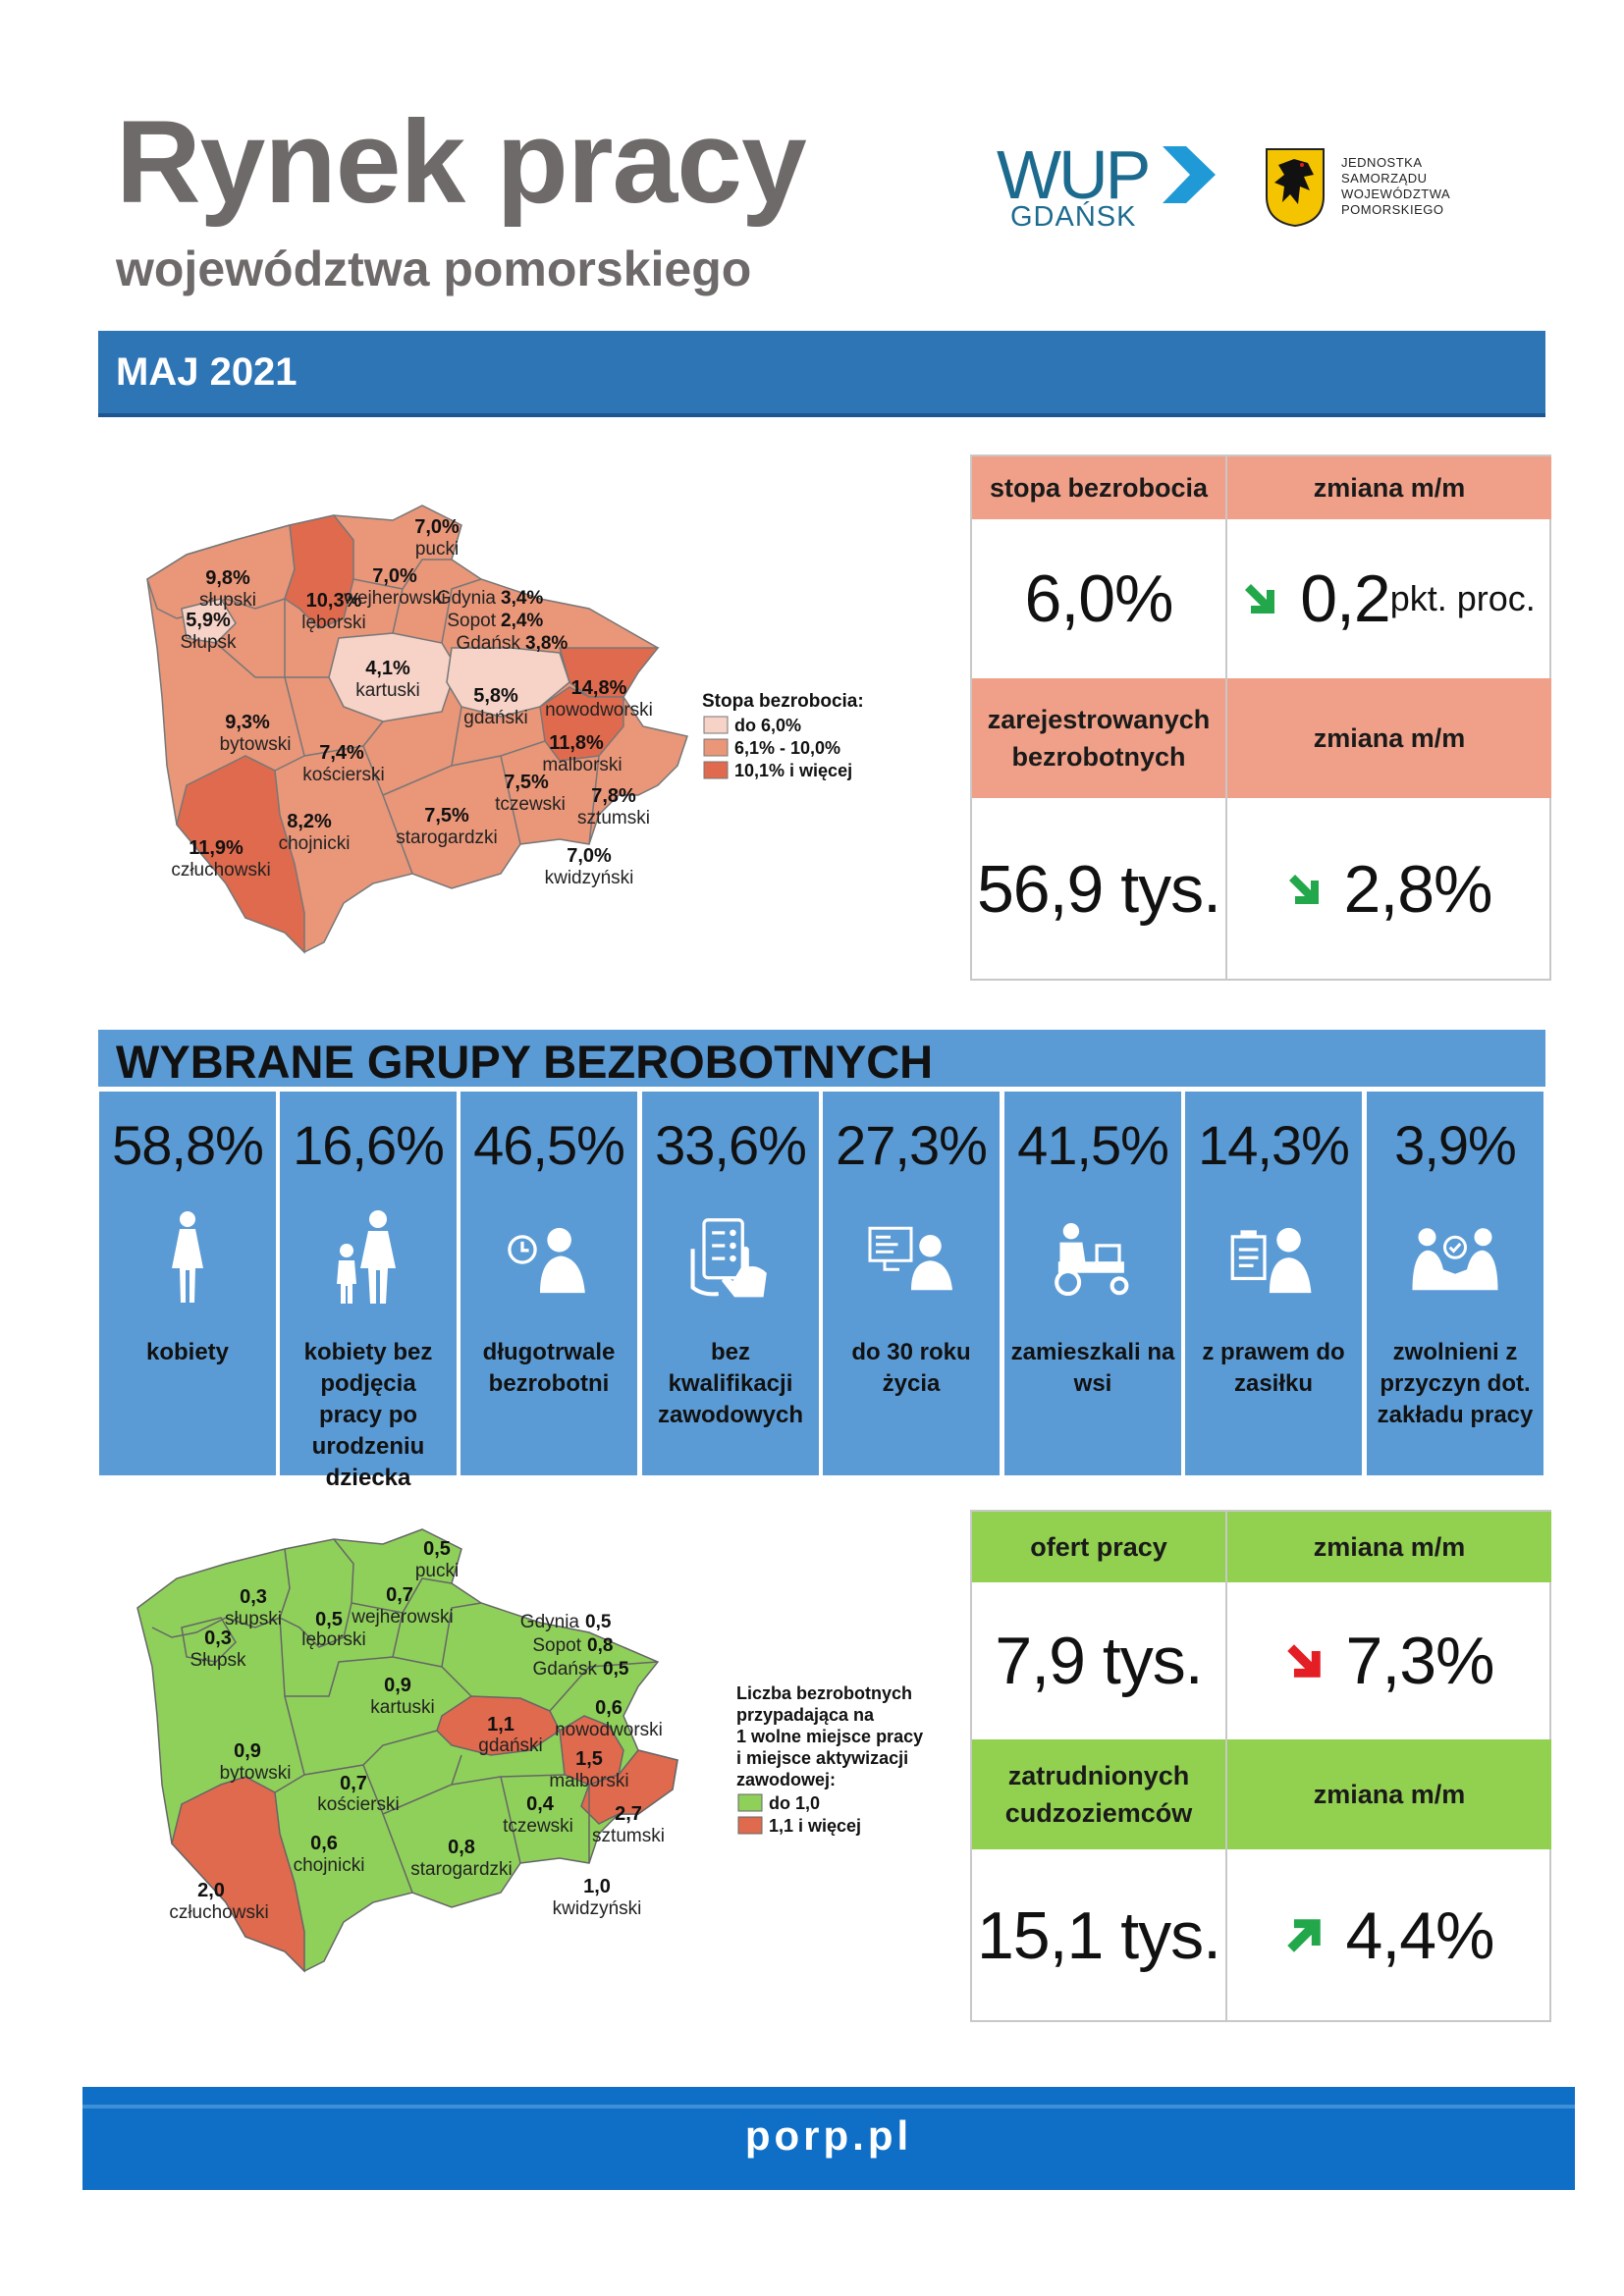 The width and height of the screenshot is (1624, 2296). Describe the element at coordinates (1074, 174) in the screenshot. I see `wup-logo-text: WUP` at that location.